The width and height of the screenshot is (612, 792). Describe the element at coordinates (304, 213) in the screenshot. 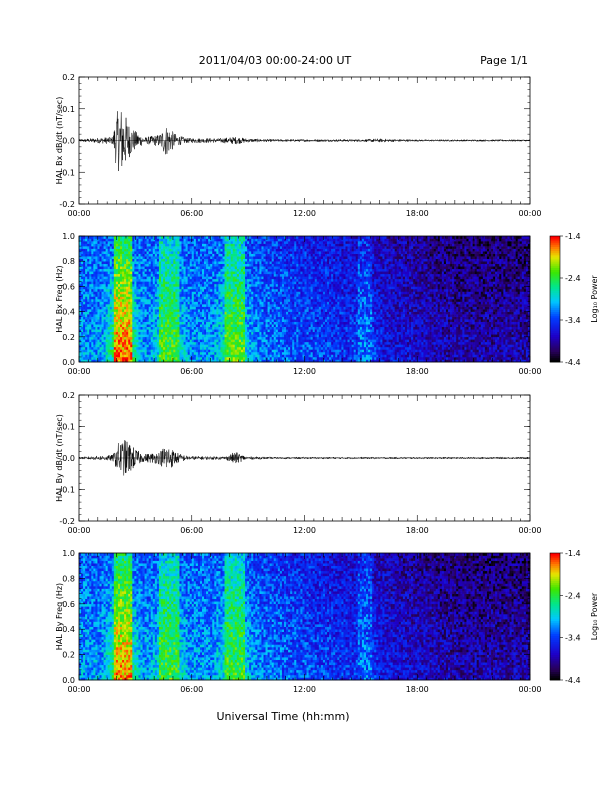

I see `x-tick-label: 12:00` at that location.